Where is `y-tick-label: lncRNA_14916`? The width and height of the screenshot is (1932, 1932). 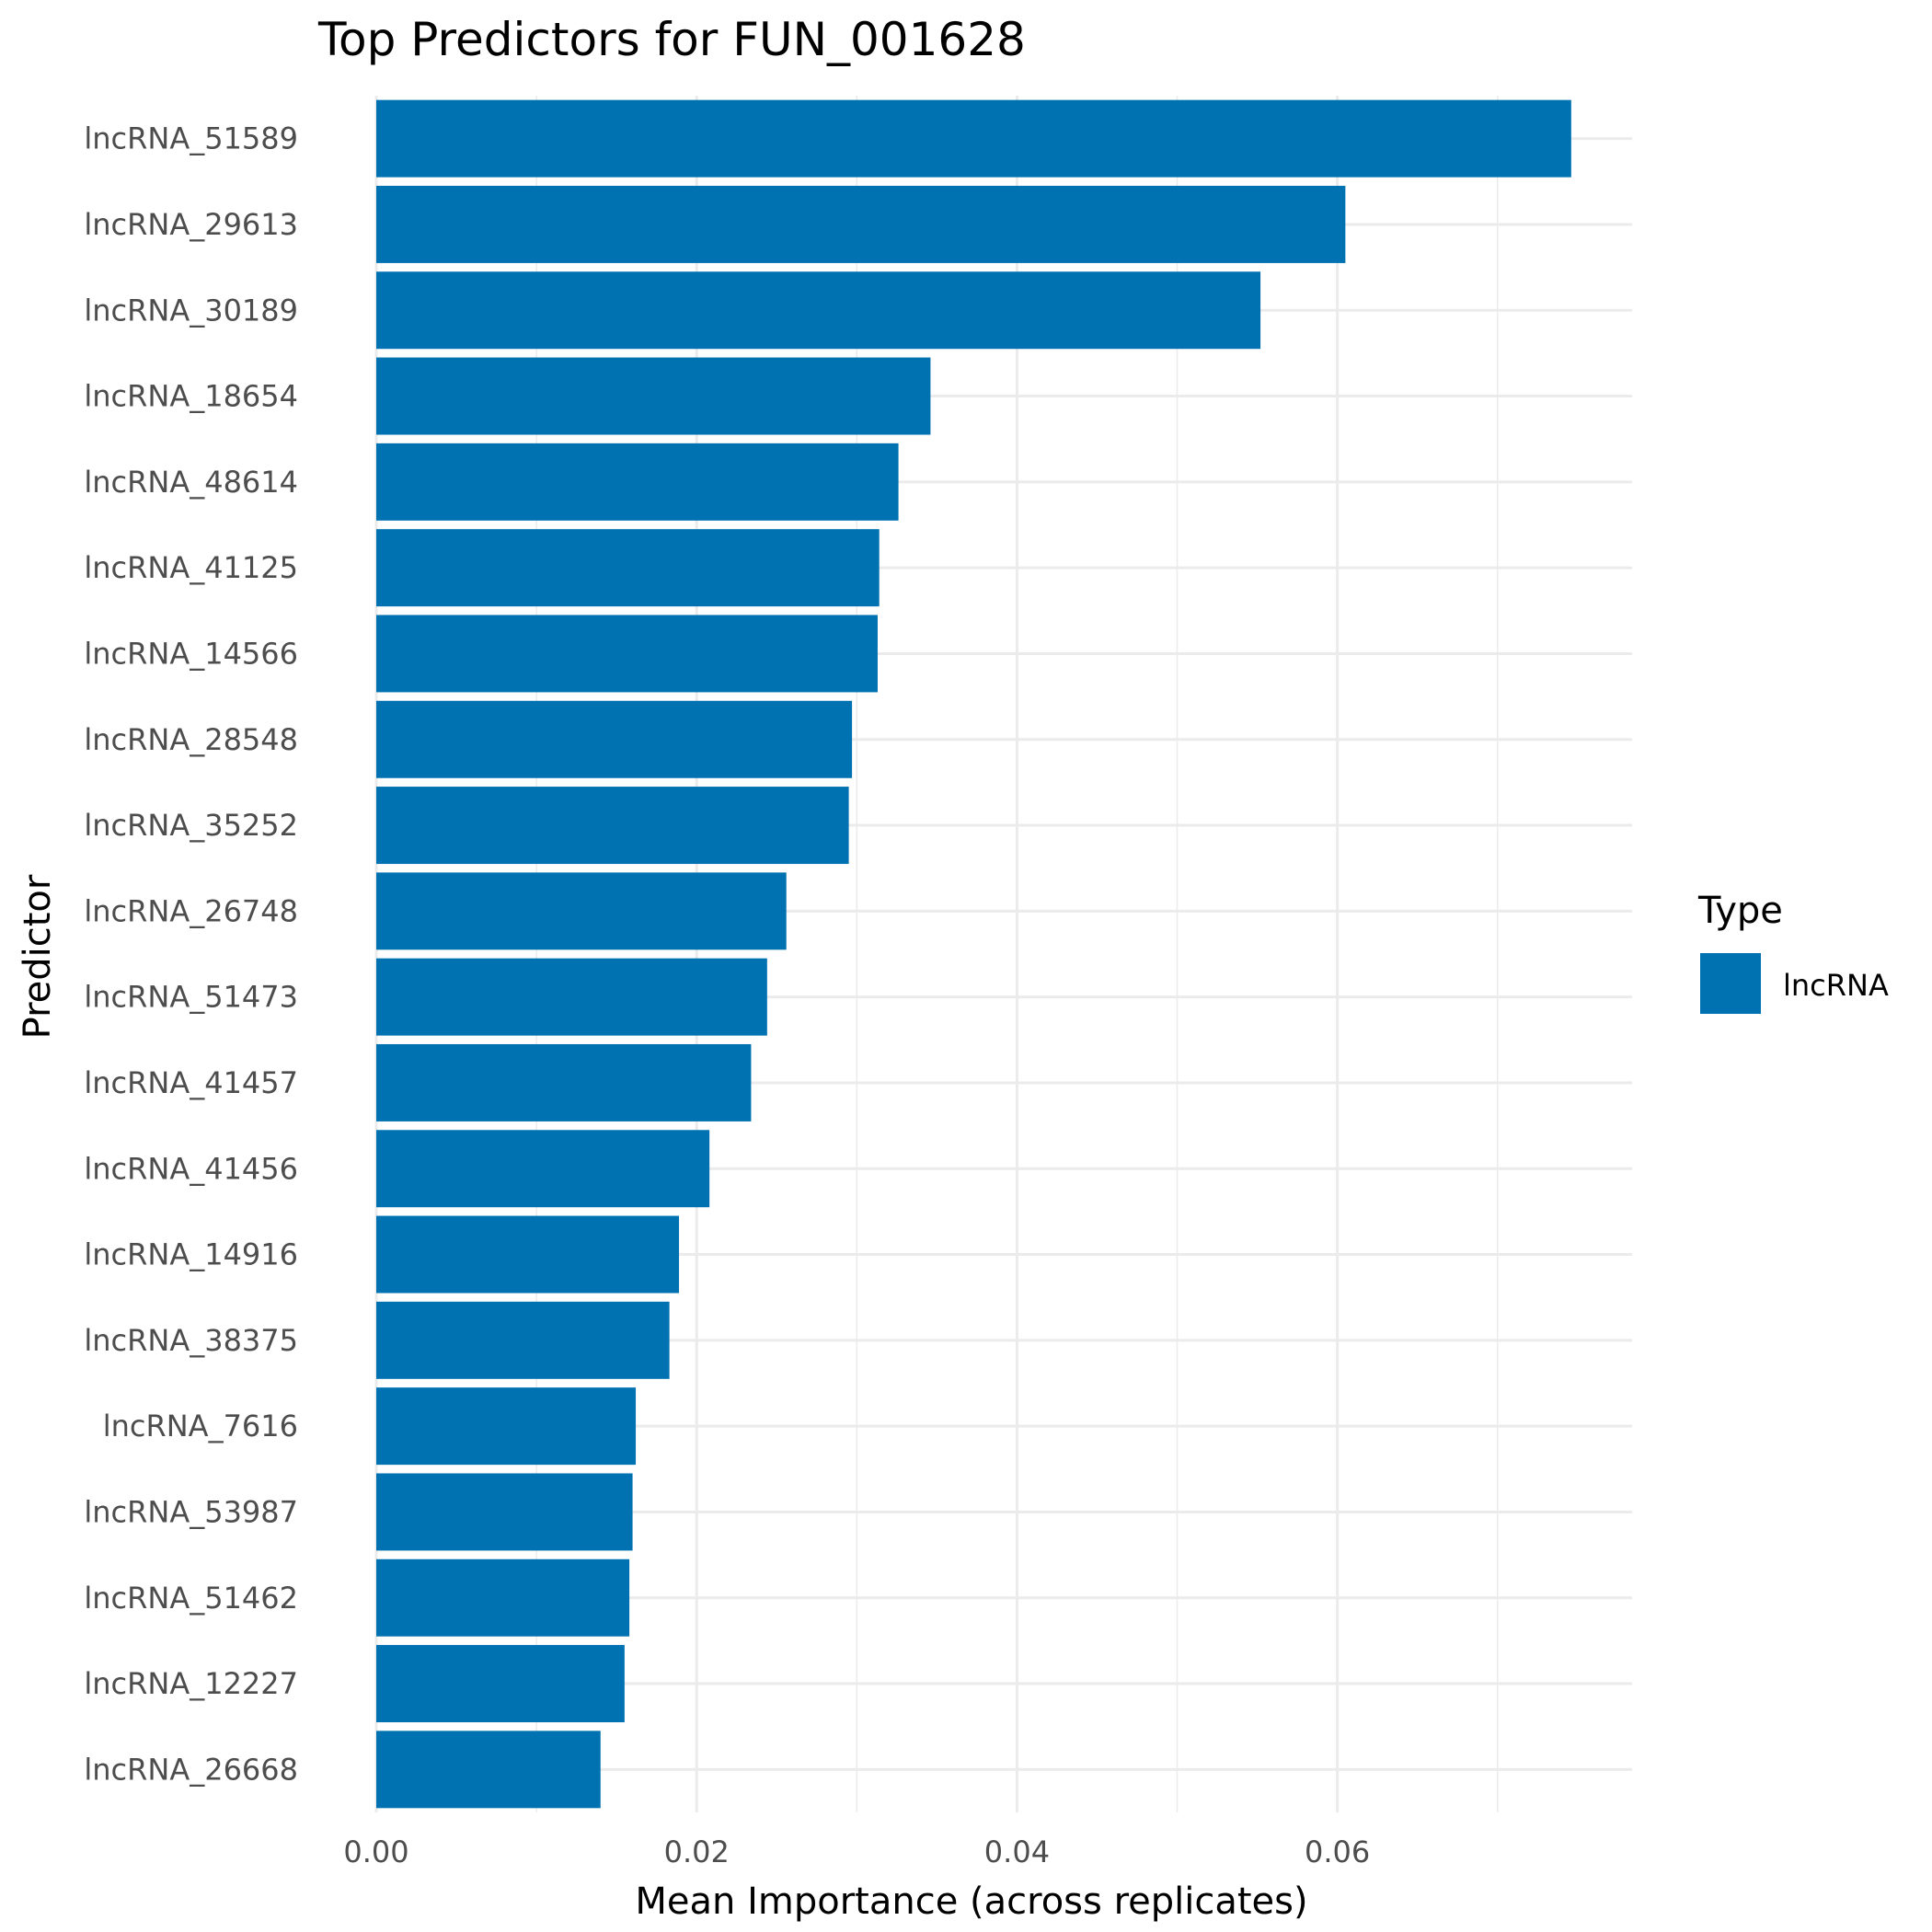
y-tick-label: lncRNA_14916 is located at coordinates (191, 1254).